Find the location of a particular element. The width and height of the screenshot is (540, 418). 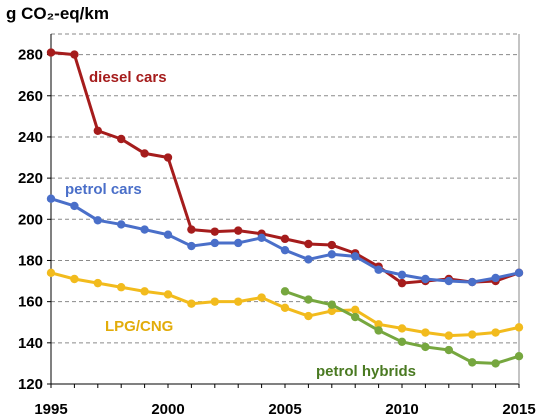

x-tick-label-2005: 2005 is located at coordinates (284, 409).